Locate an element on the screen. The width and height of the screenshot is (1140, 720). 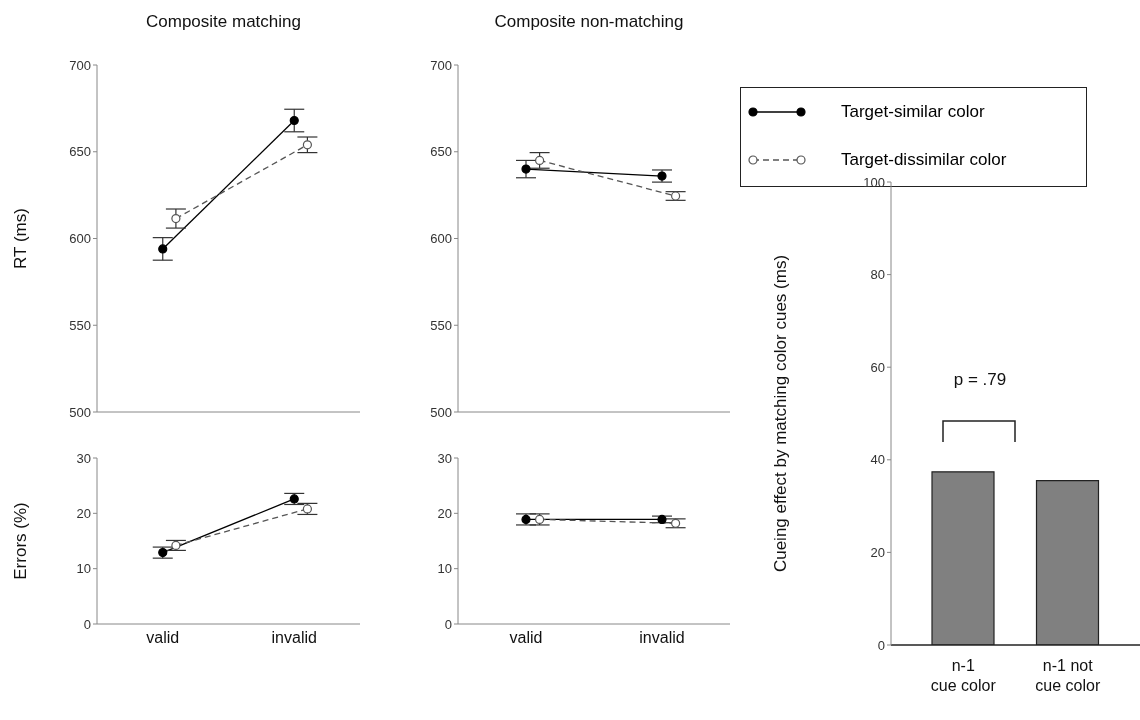
y-tick-label: 40 is located at coordinates (877, 460).